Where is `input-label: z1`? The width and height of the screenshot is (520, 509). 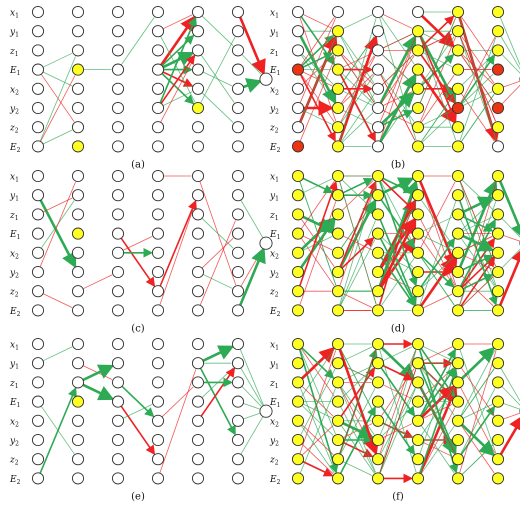
input-label: z1 is located at coordinates (14, 52).